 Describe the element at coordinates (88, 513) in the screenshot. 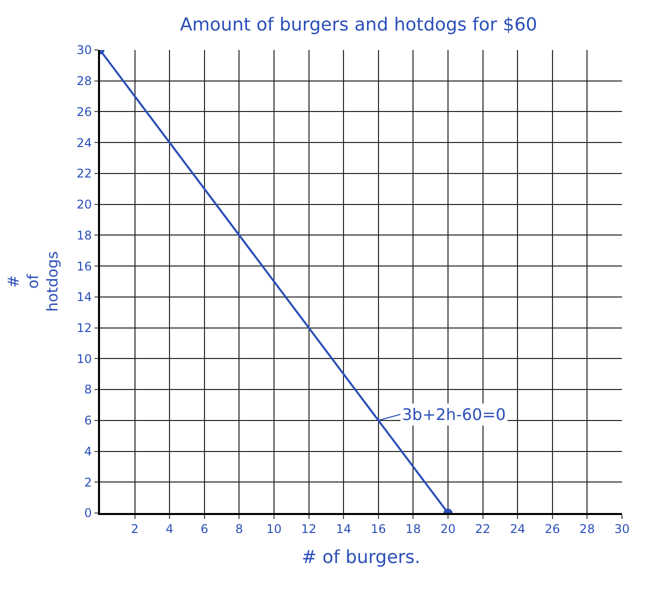

I see `y-tick-label: 0` at that location.